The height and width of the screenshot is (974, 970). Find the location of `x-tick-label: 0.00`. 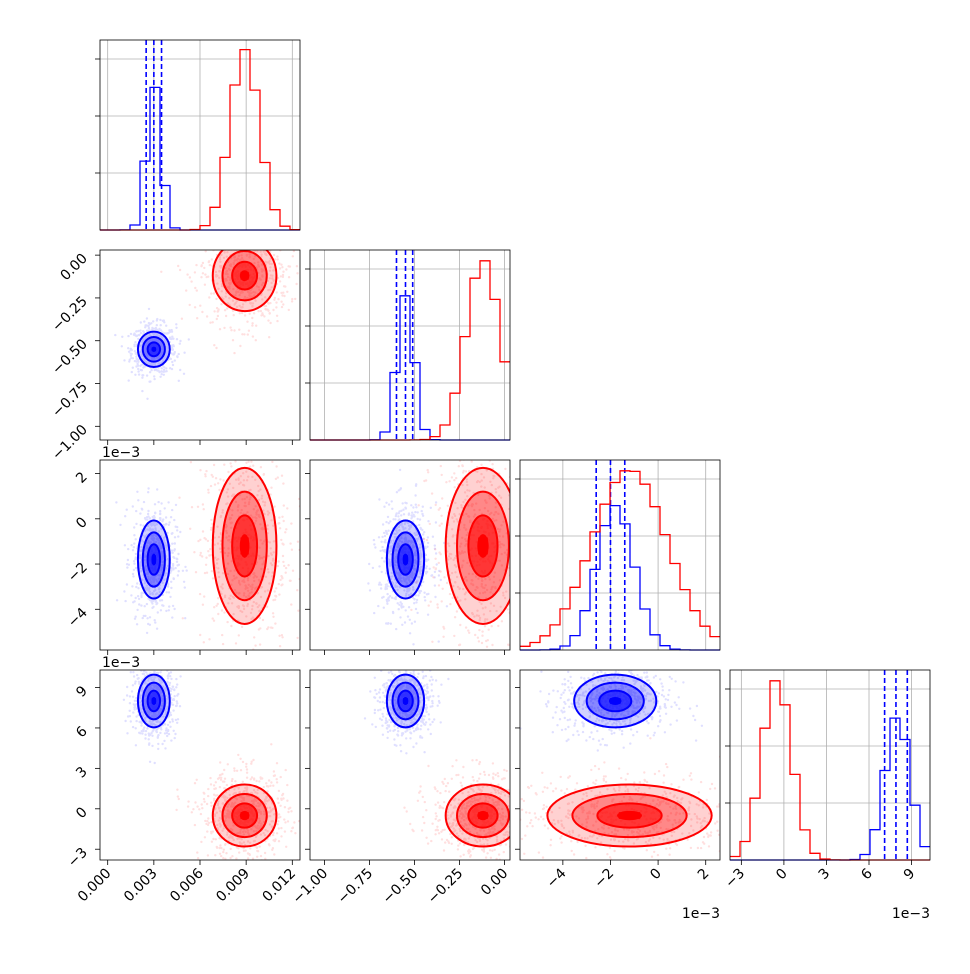

x-tick-label: 0.00 is located at coordinates (494, 882).